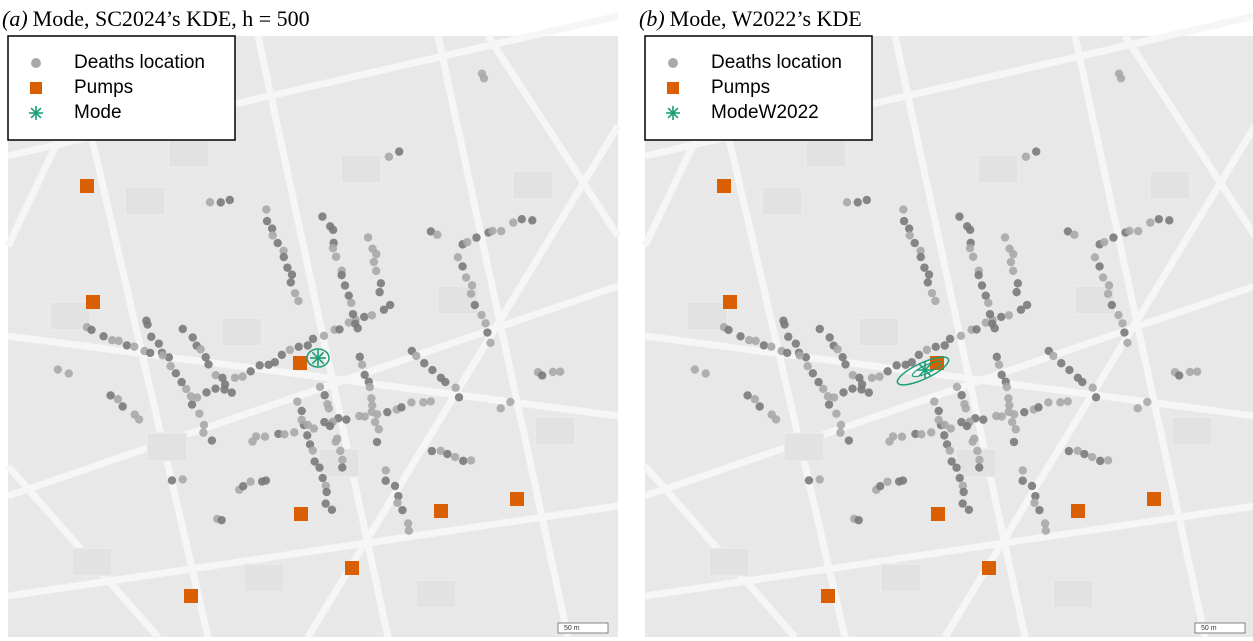  Describe the element at coordinates (765, 112) in the screenshot. I see `legend-label: ModeW2022` at that location.